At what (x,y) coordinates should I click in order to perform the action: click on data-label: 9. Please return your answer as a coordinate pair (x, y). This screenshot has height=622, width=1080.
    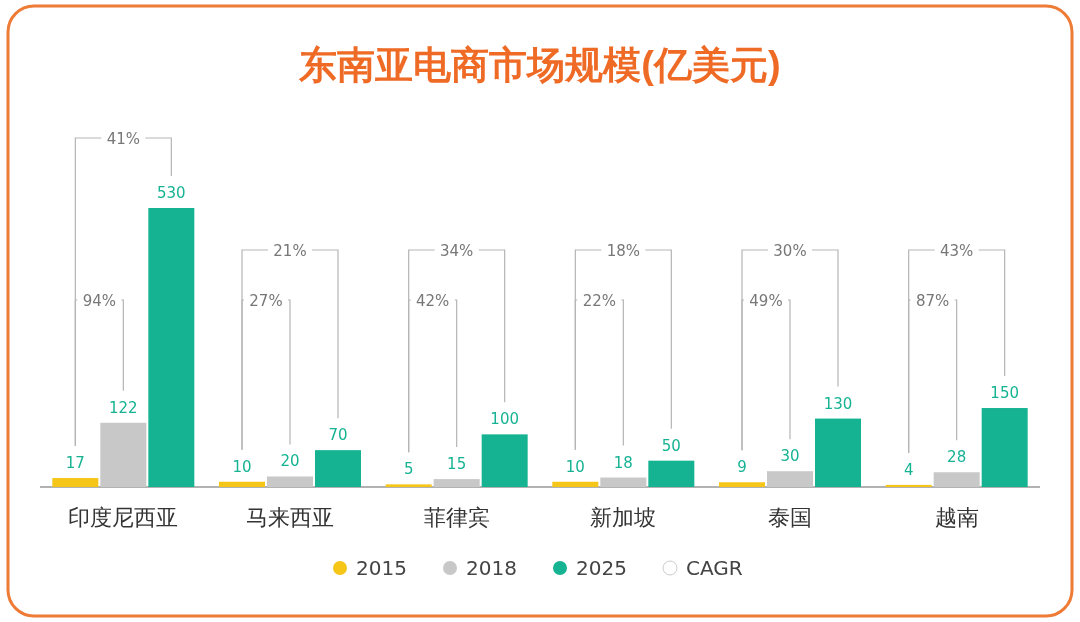
    Looking at the image, I should click on (742, 467).